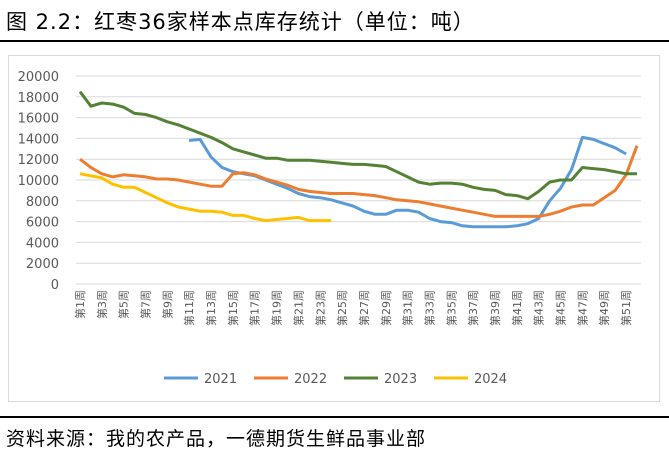  I want to click on y-tick-label: 16000, so click(38, 119).